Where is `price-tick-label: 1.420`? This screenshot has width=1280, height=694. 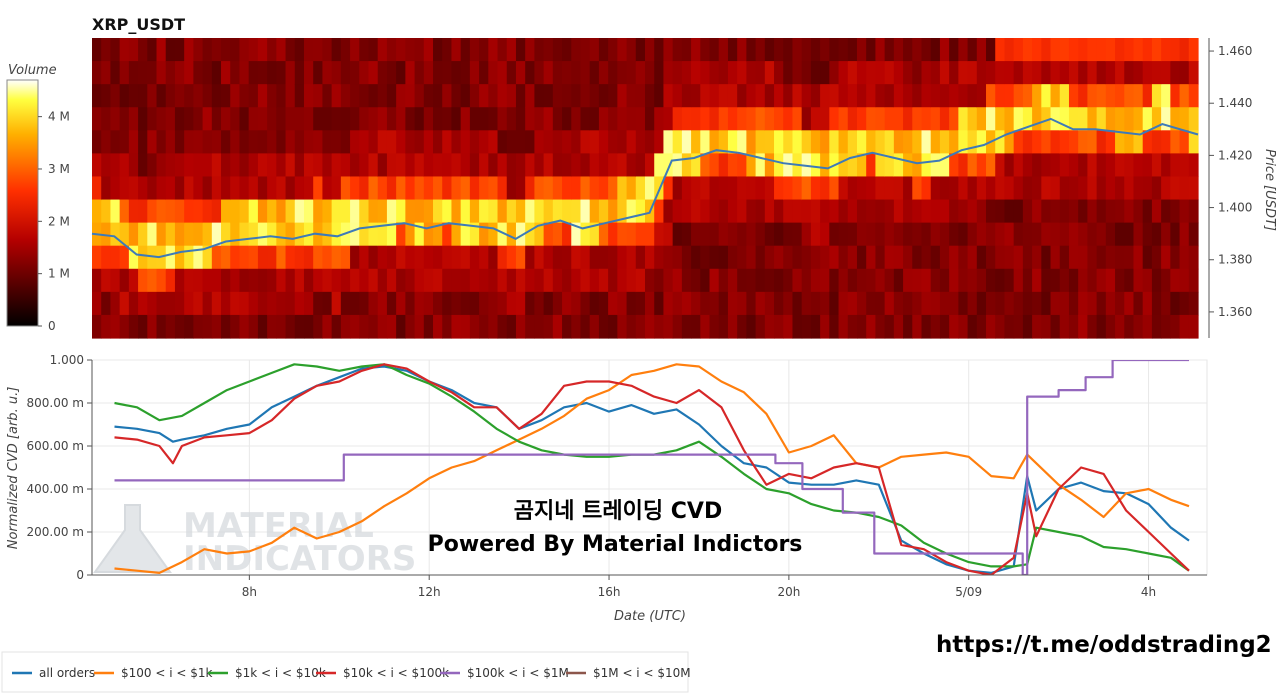
price-tick-label: 1.420 is located at coordinates (1235, 155).